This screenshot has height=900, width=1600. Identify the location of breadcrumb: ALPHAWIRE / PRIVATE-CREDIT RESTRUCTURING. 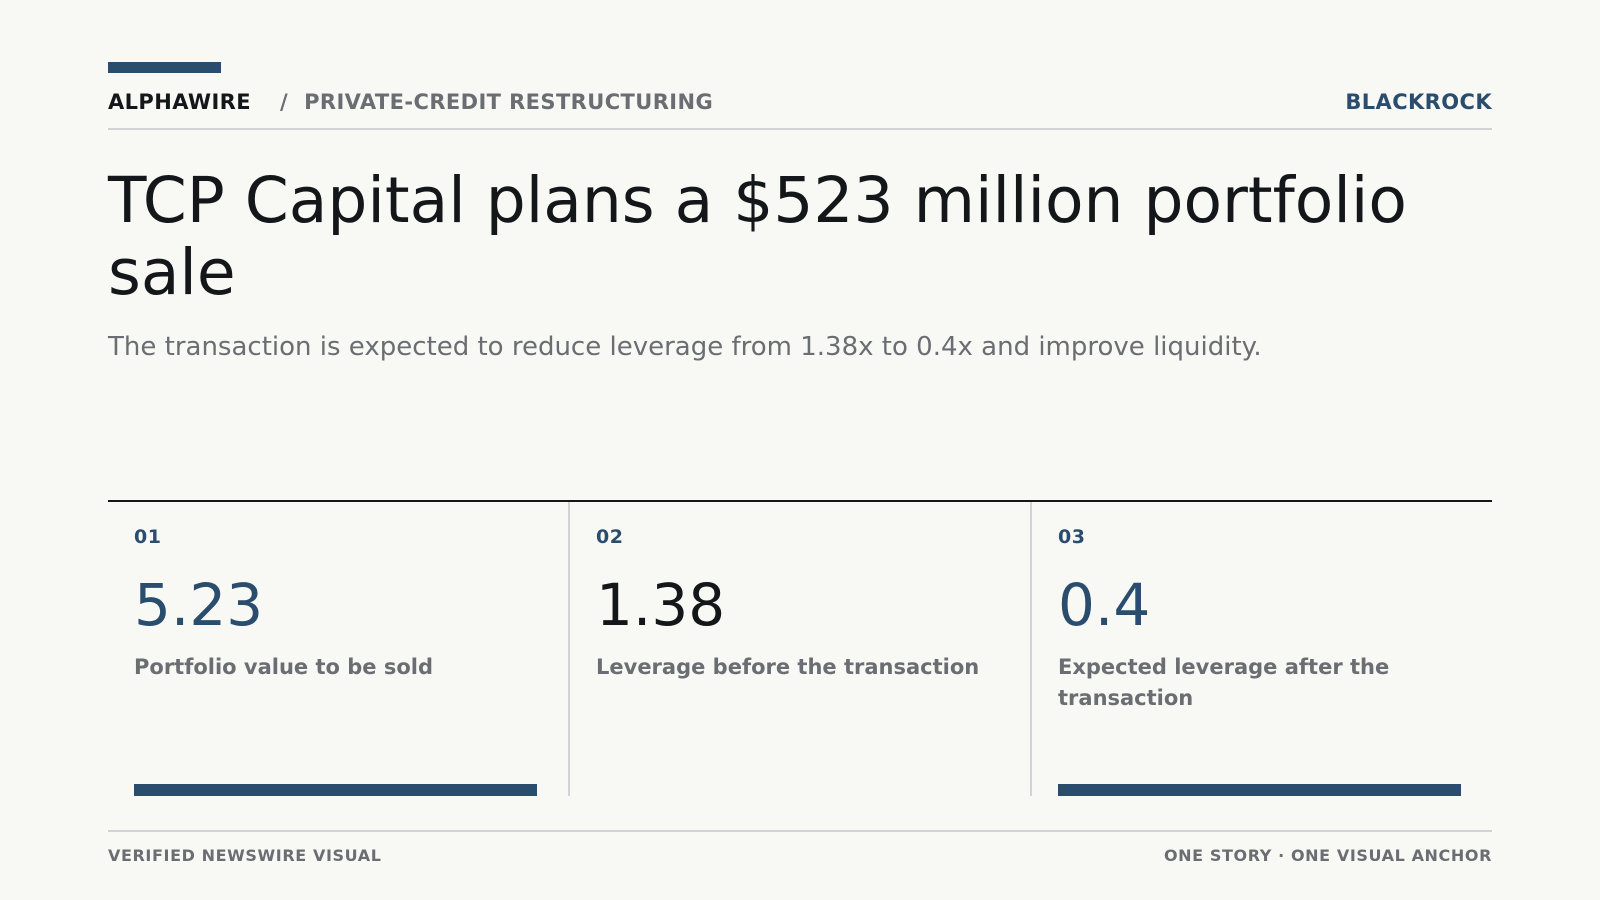
(410, 102).